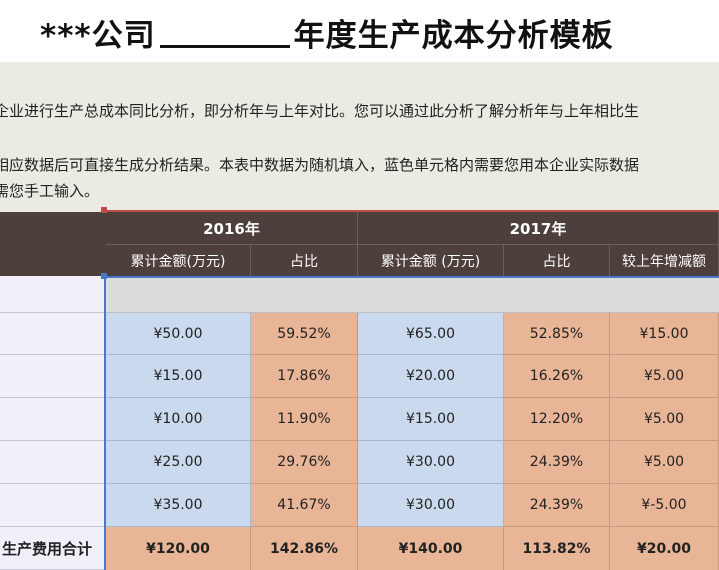  What do you see at coordinates (538, 228) in the screenshot?
I see `year-2017-header: 2017年` at bounding box center [538, 228].